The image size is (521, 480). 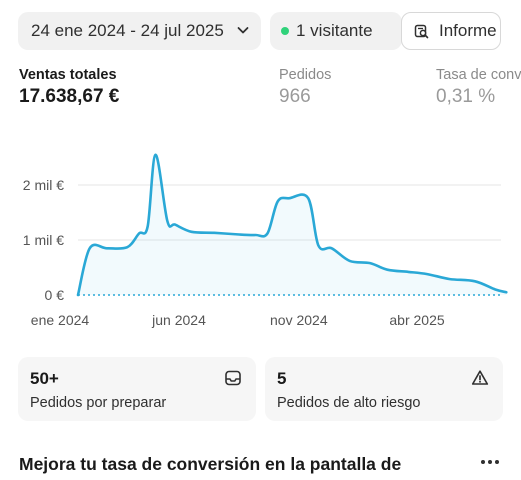 I want to click on y-tick-label: 1 mil €, so click(x=43, y=240).